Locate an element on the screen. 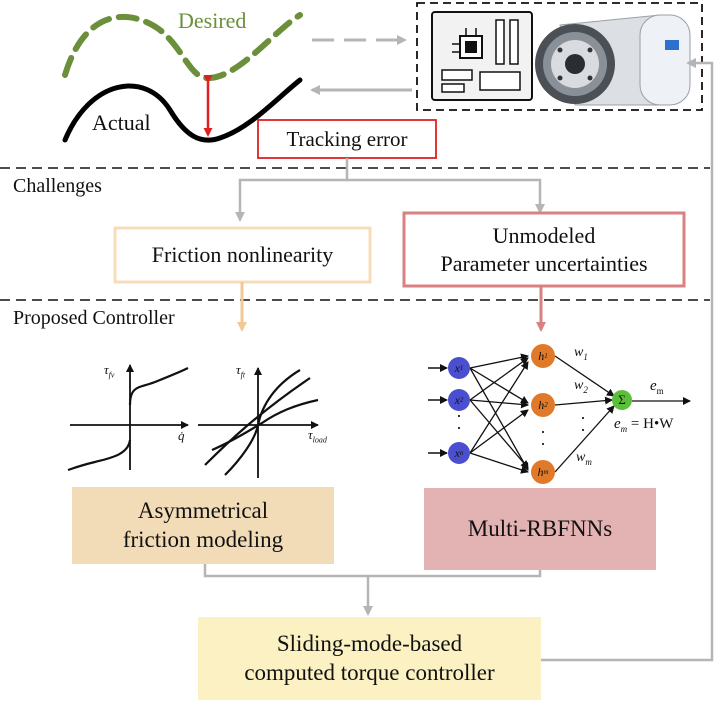  unmodeled-line2: Parameter uncertainties is located at coordinates (544, 263).